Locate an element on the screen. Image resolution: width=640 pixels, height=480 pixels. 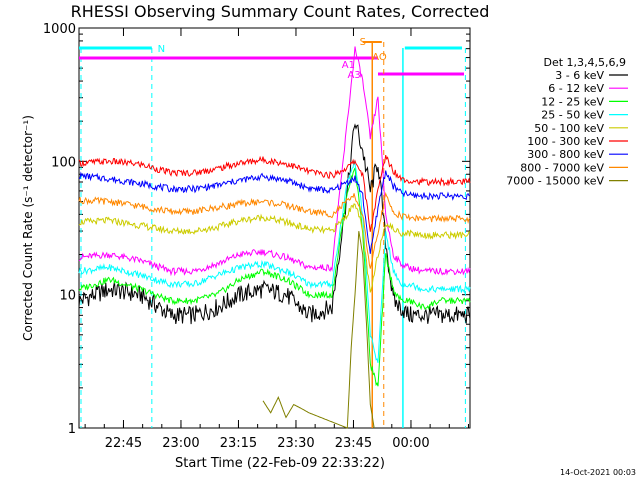
x-tick-label: 00:00 is located at coordinates (410, 443).